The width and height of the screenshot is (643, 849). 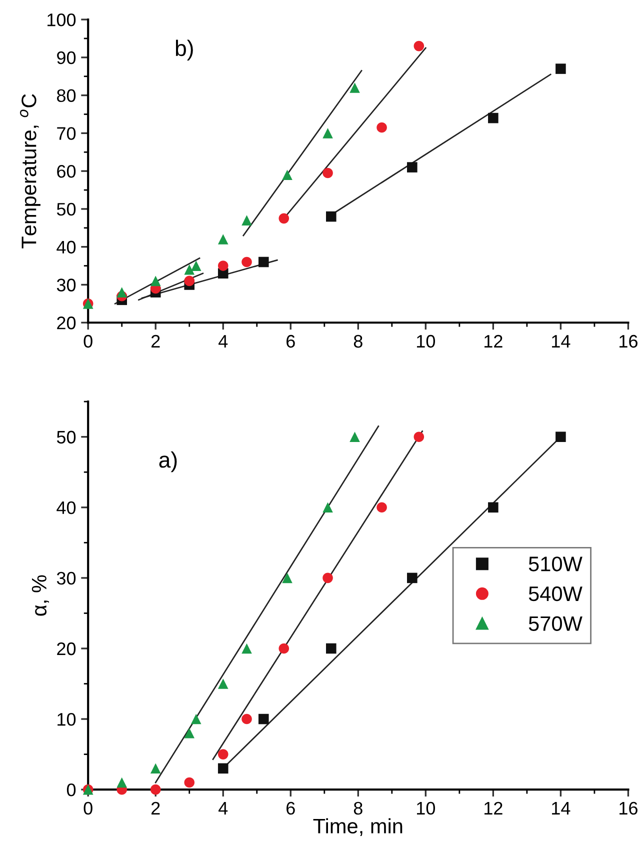 What do you see at coordinates (555, 624) in the screenshot?
I see `legend-label: 570W` at bounding box center [555, 624].